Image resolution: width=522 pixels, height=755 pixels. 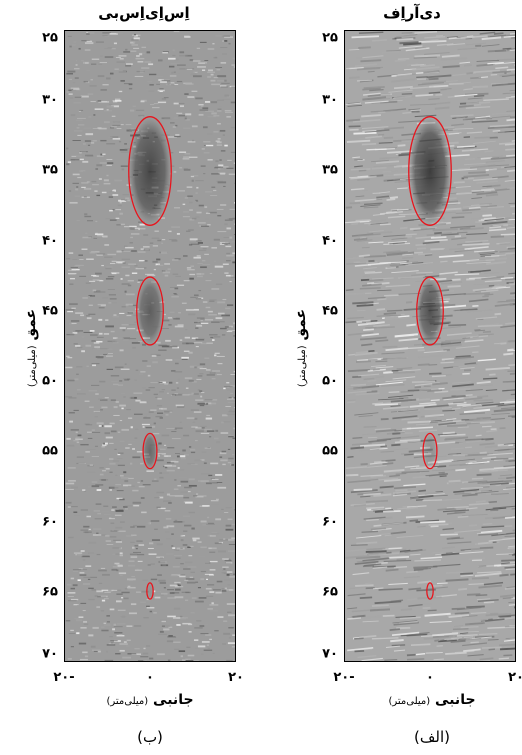 I want to click on panel-b-caption: (ب), so click(x=150, y=737).